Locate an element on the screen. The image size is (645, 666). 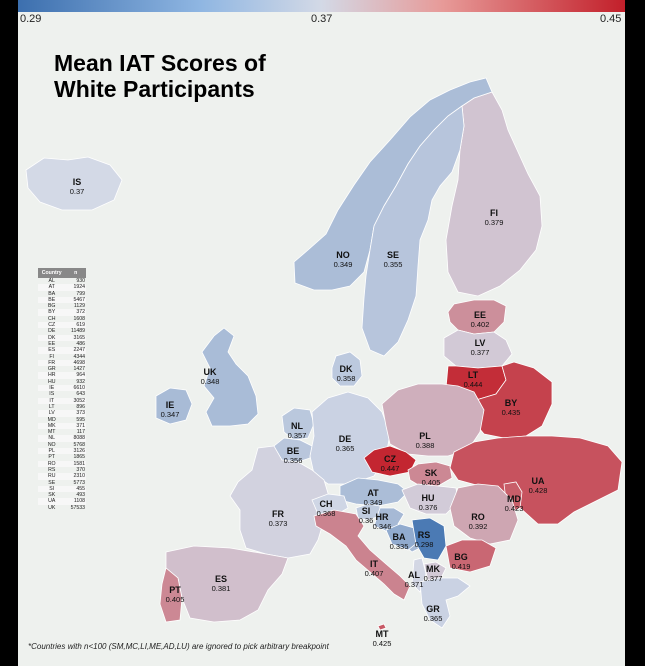
country-shape-gr is located at coordinates (445, 603).